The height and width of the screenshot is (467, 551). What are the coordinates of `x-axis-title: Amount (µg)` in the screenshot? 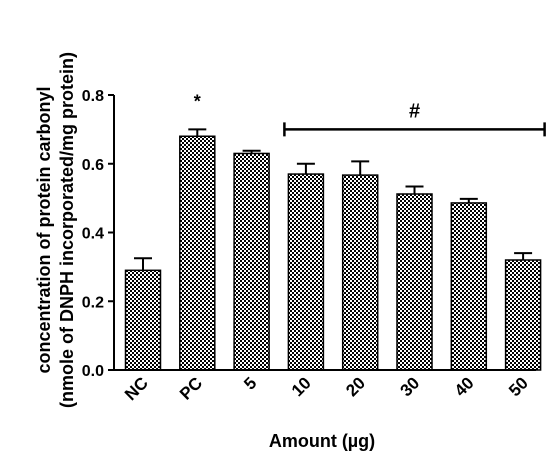 It's located at (322, 441).